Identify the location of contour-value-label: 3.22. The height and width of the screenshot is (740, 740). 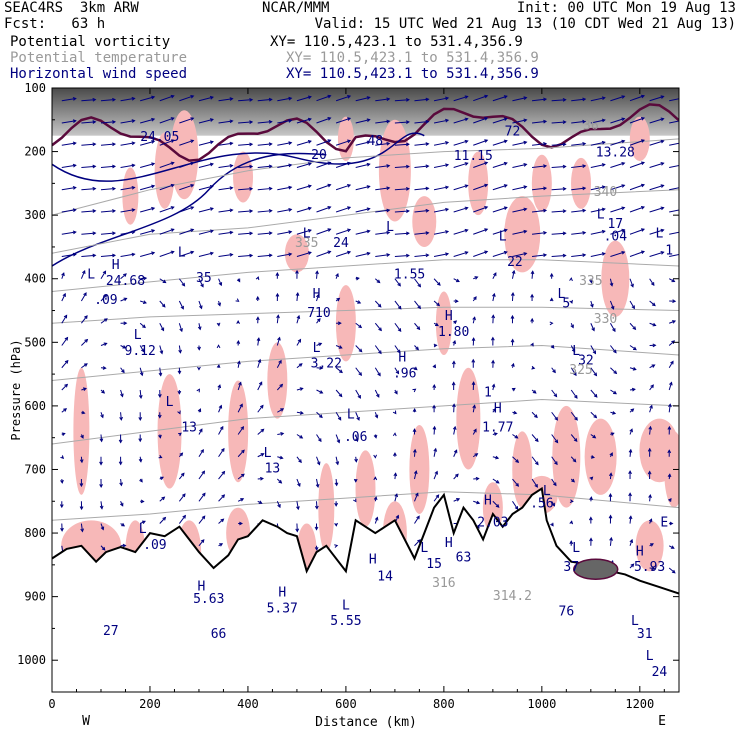
(326, 364).